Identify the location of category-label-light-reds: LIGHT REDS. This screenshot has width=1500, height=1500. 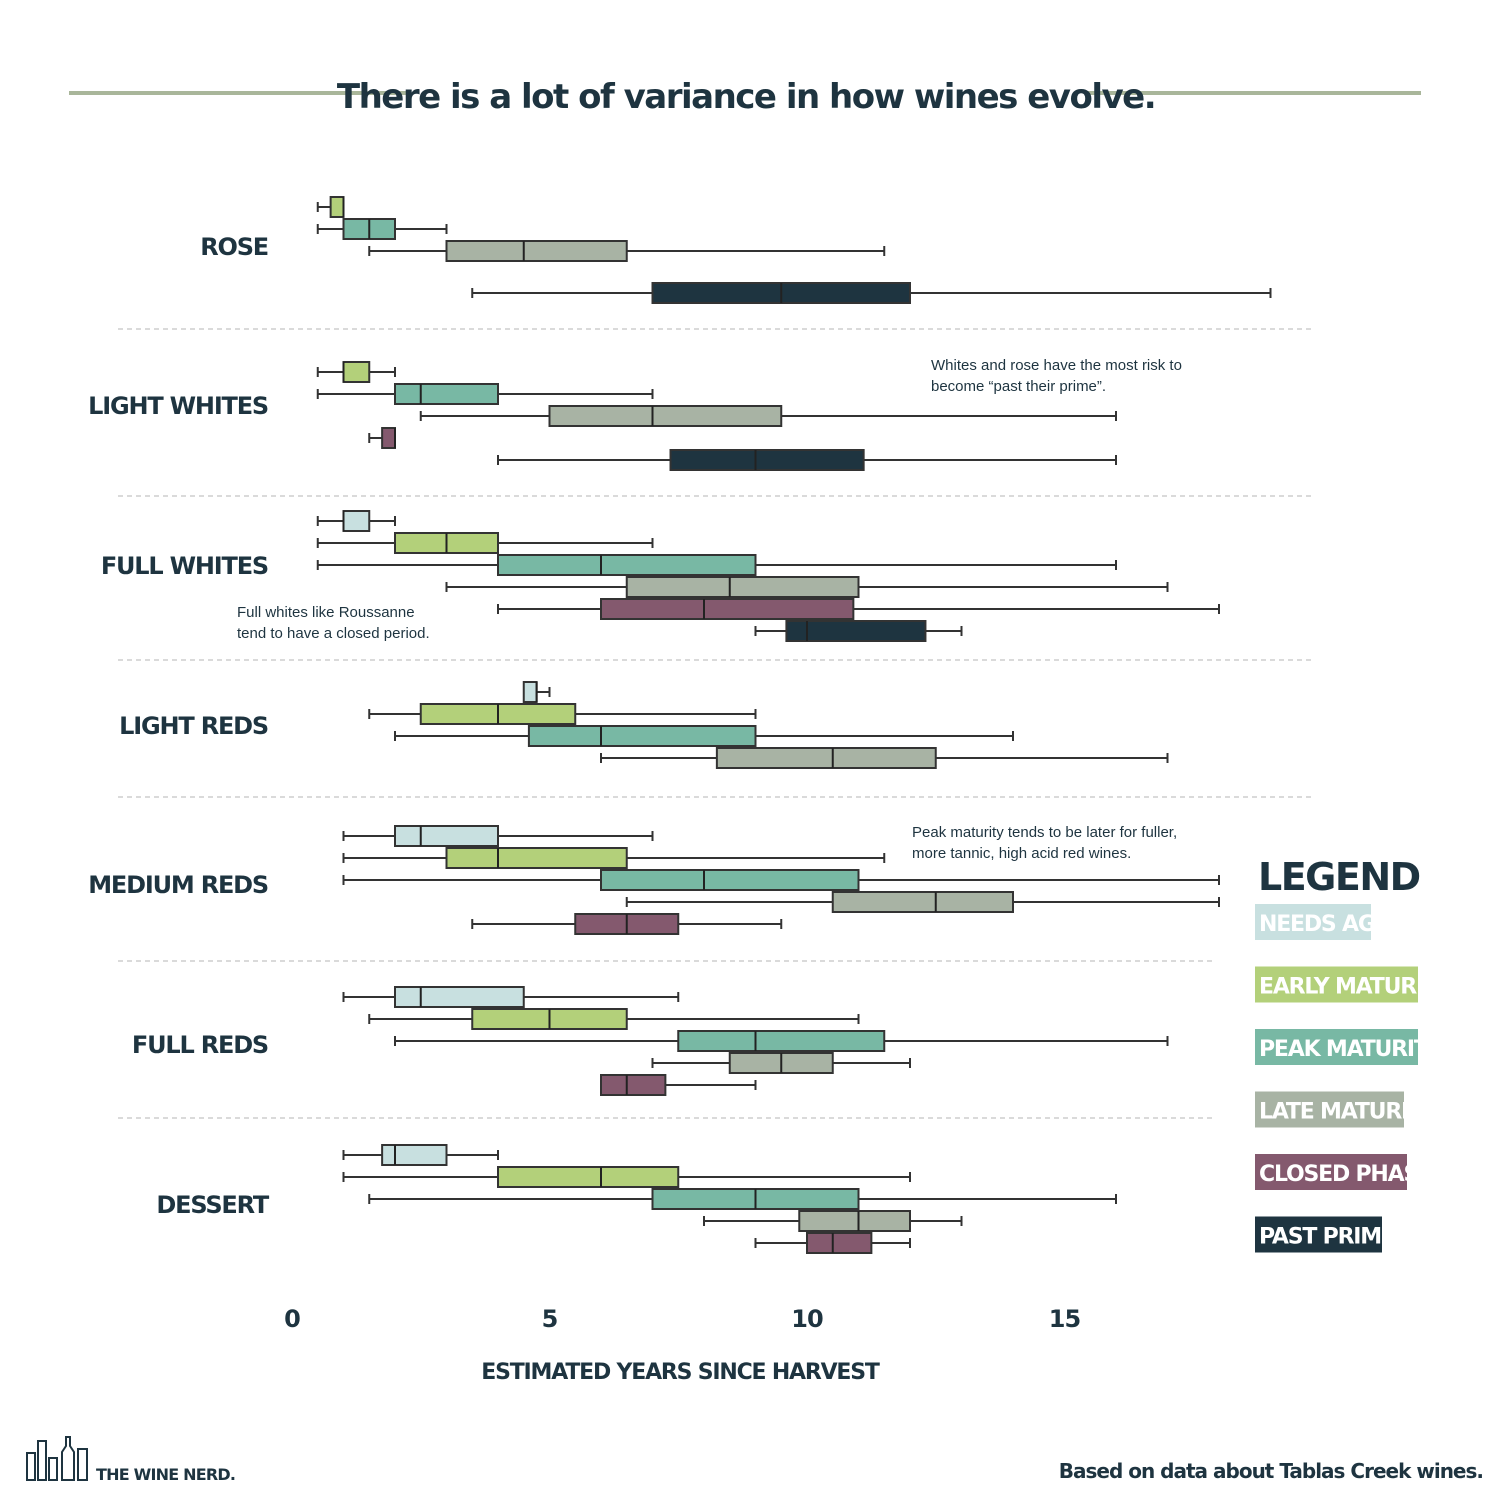
(193, 726).